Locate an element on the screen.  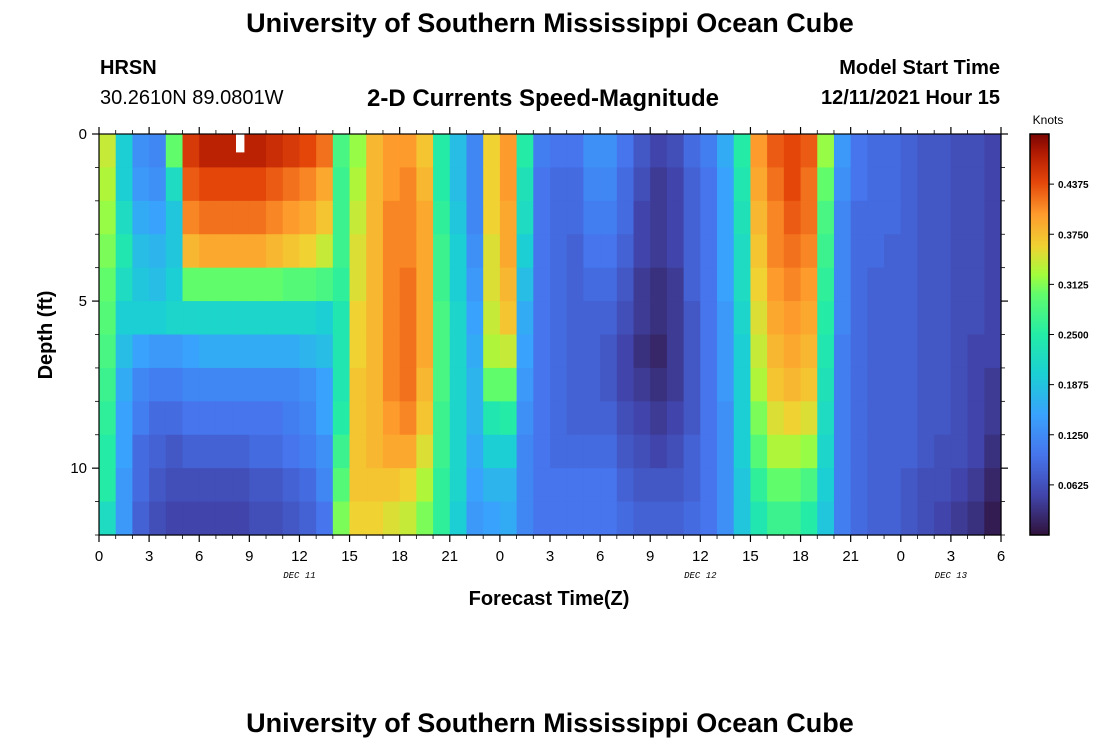
y-tick-label: 0 is located at coordinates (83, 134).